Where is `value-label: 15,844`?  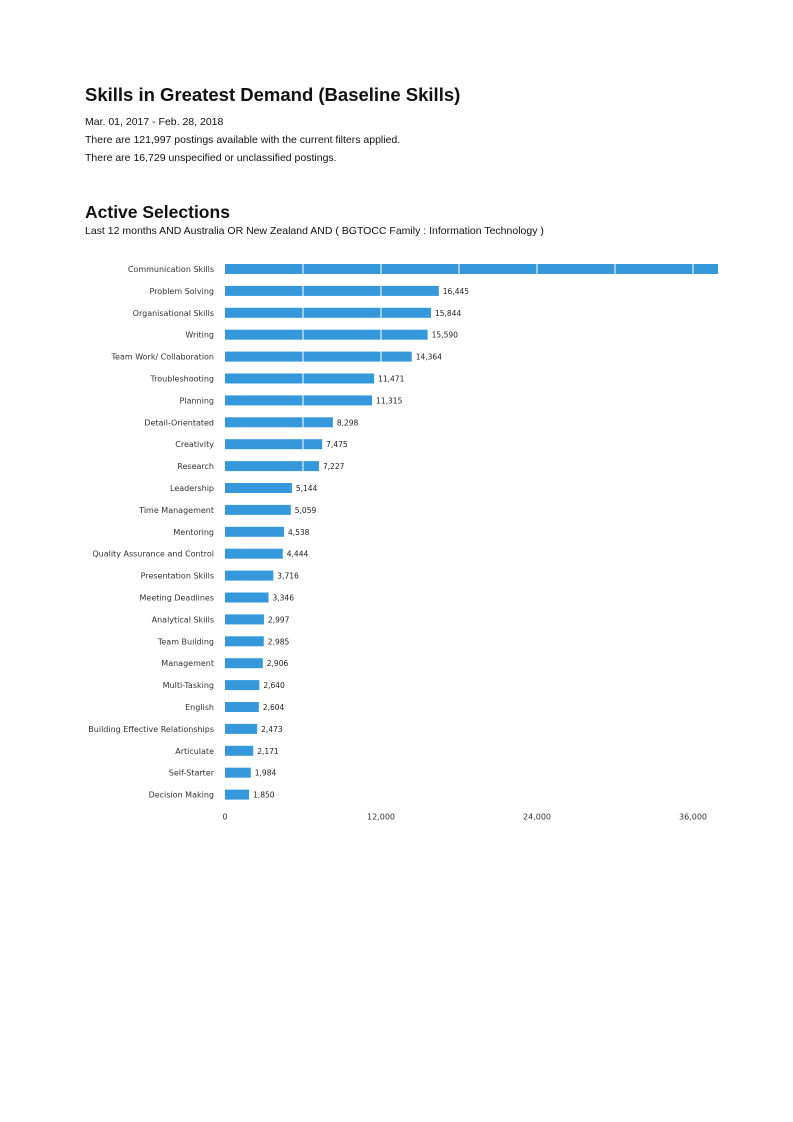
value-label: 15,844 is located at coordinates (448, 313).